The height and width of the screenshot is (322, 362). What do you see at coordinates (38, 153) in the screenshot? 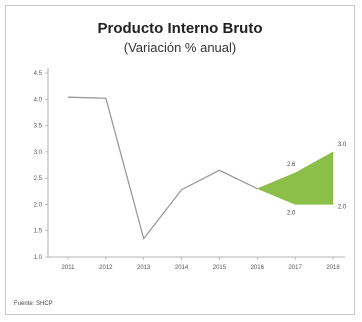
I see `y-tick-label: 3.0` at bounding box center [38, 153].